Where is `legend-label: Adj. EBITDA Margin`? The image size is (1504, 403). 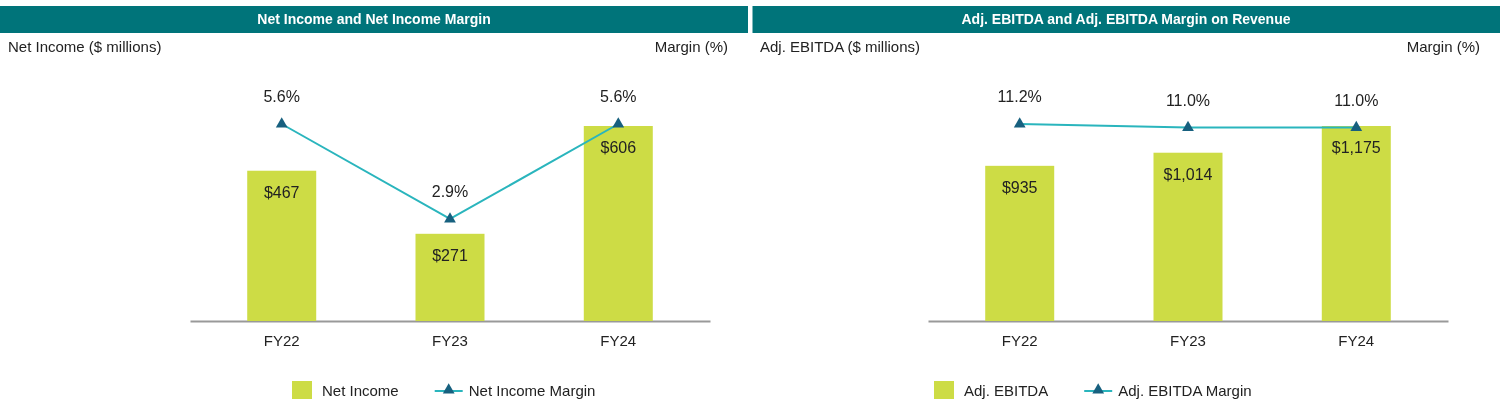
legend-label: Adj. EBITDA Margin is located at coordinates (1185, 390).